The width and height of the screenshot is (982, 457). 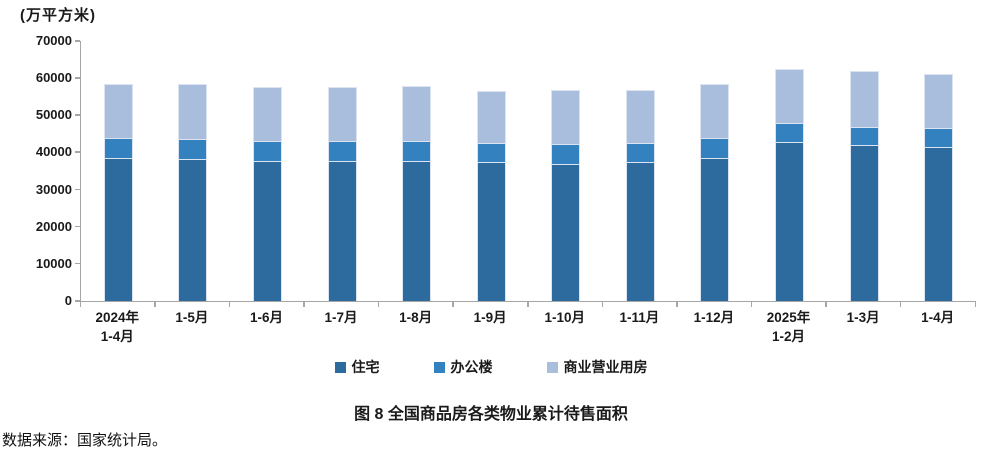 I want to click on x-axis-category-label: 1-10月, so click(x=565, y=317).